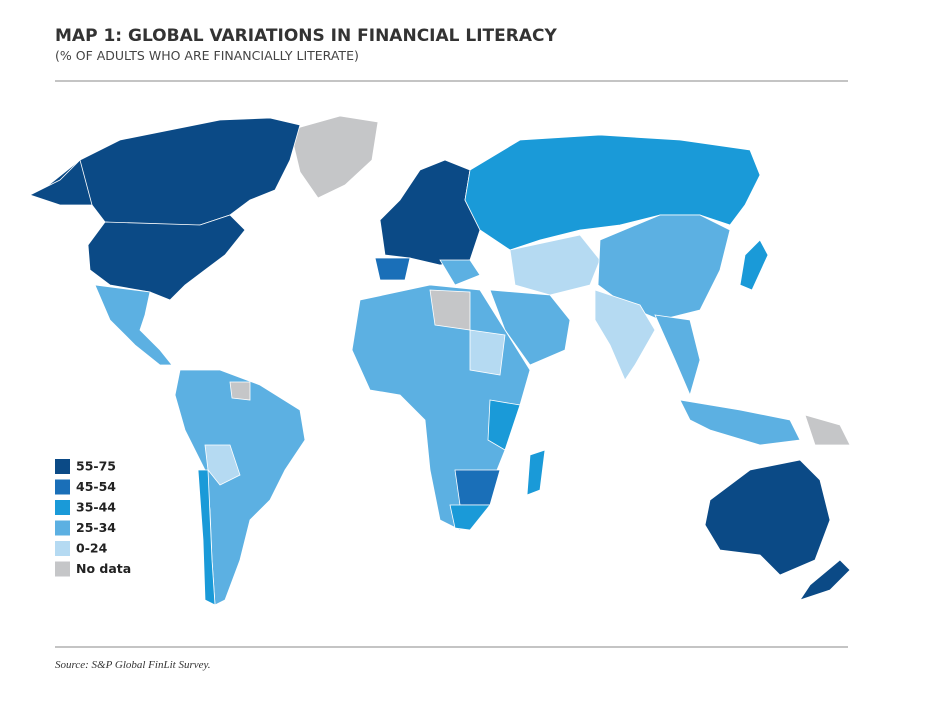 Image resolution: width=926 pixels, height=704 pixels. What do you see at coordinates (96, 466) in the screenshot?
I see `legend-label: 55-75` at bounding box center [96, 466].